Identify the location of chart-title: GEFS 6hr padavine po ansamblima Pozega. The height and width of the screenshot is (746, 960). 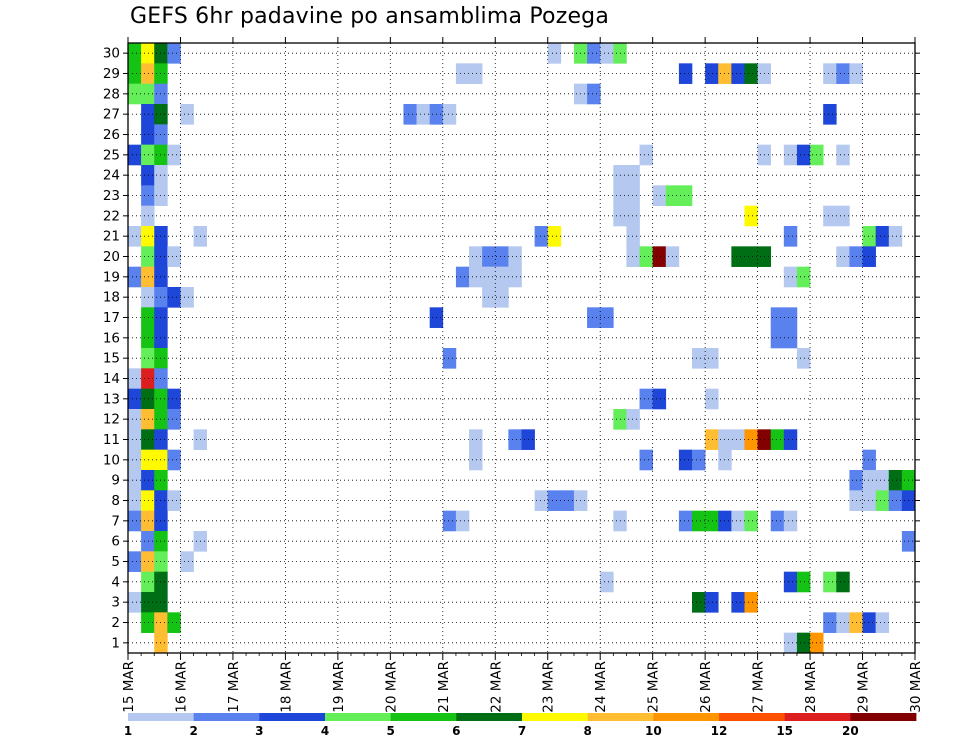
(369, 16).